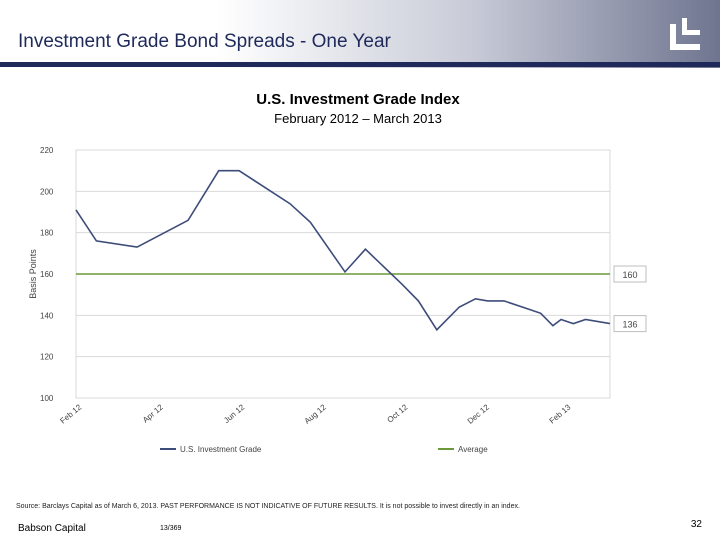  Describe the element at coordinates (398, 413) in the screenshot. I see `x-tick-label: Oct 12` at that location.